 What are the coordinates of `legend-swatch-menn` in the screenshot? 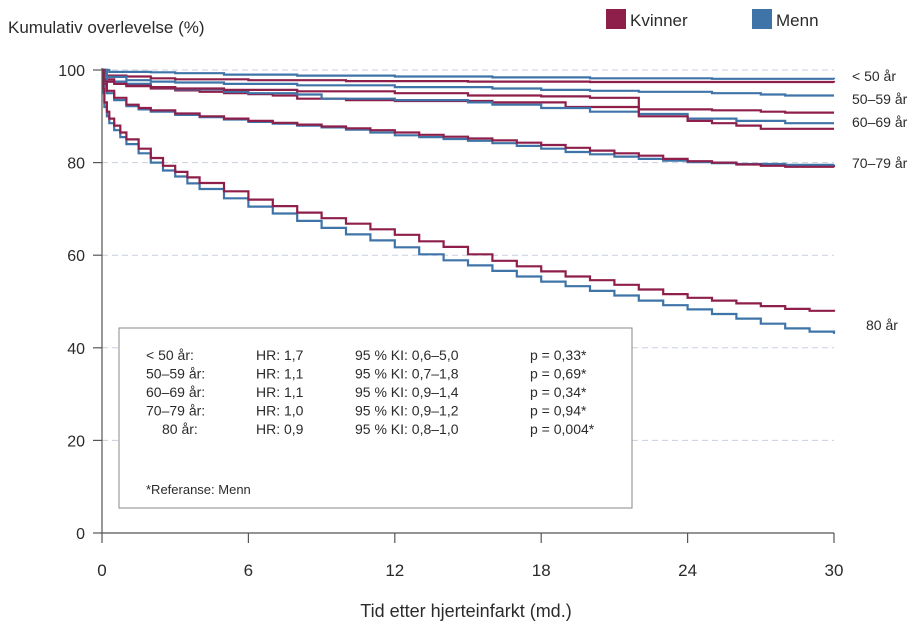 It's located at (762, 19).